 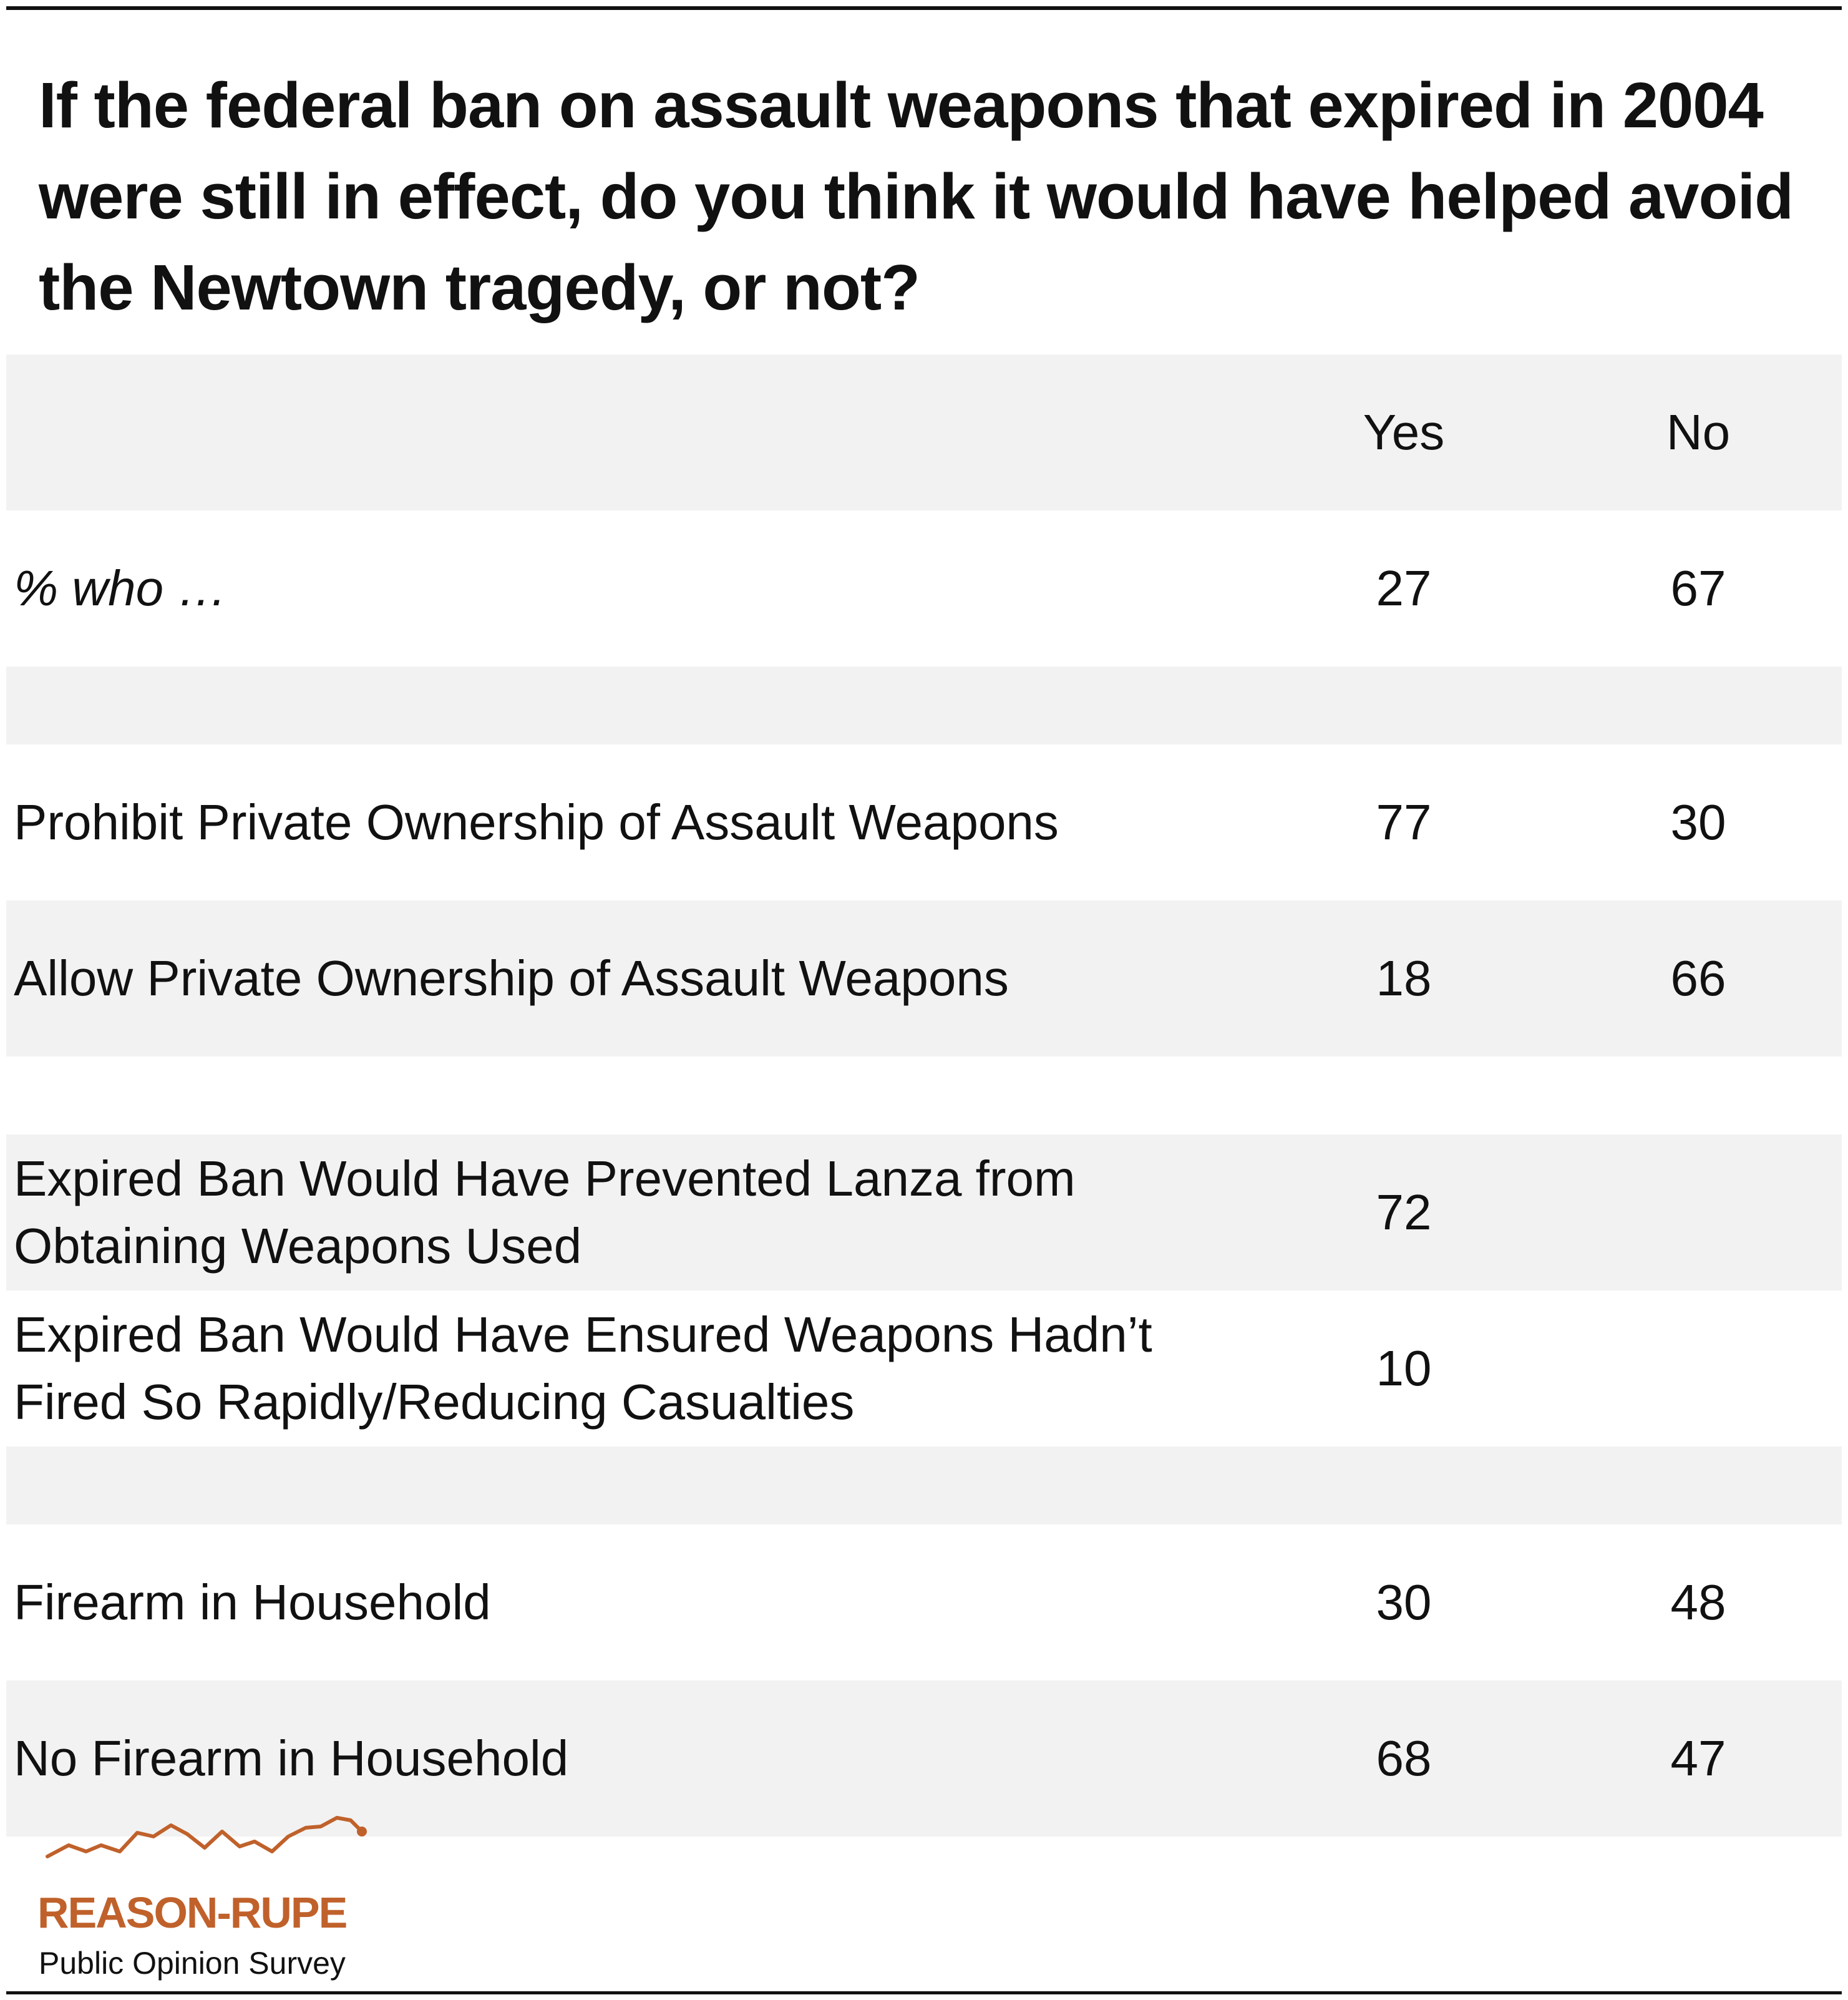 What do you see at coordinates (1404, 432) in the screenshot?
I see `column-header-yes: Yes` at bounding box center [1404, 432].